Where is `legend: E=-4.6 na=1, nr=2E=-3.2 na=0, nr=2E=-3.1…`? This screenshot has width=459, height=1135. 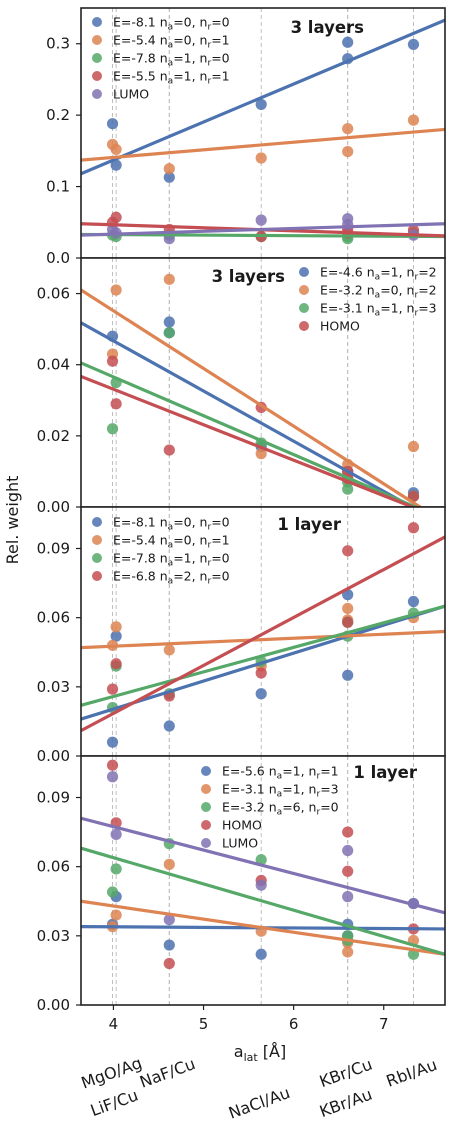 legend: E=-4.6 na=1, nr=2E=-3.2 na=0, nr=2E=-3.1… is located at coordinates (368, 299).